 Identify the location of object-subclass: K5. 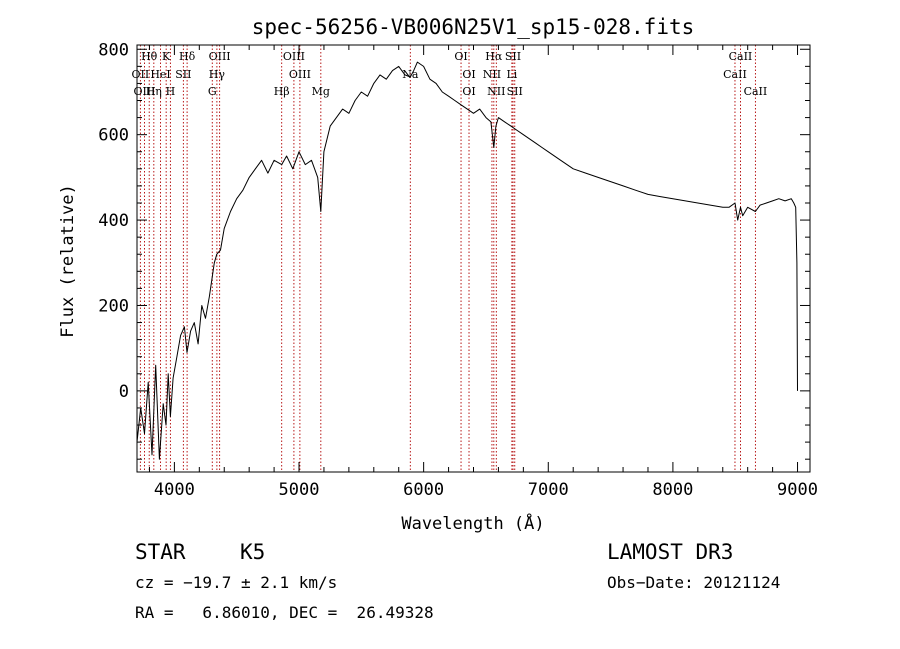
(253, 552).